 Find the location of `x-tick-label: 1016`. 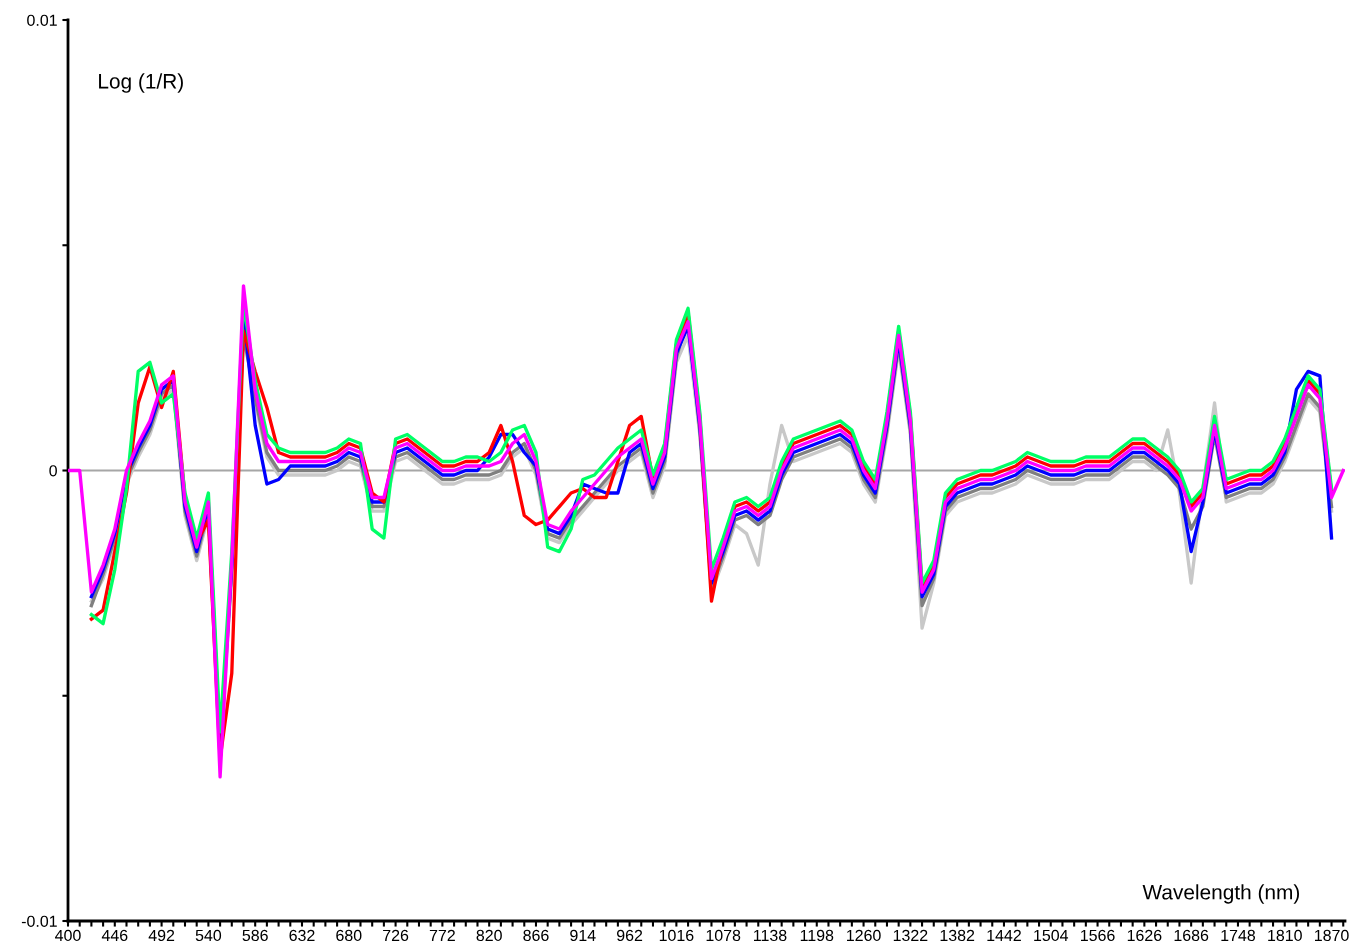

x-tick-label: 1016 is located at coordinates (676, 935).